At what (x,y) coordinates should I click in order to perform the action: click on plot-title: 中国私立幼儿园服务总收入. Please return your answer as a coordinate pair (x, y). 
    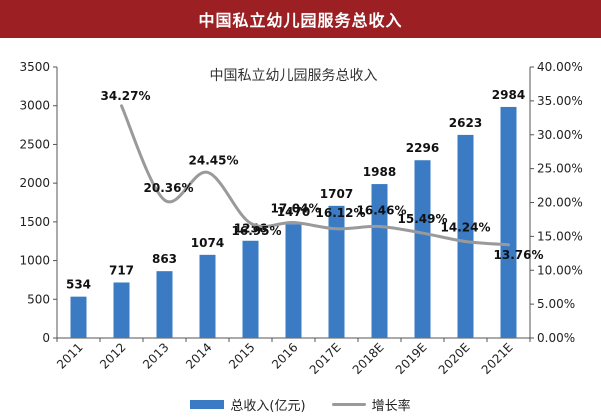
    Looking at the image, I should click on (294, 76).